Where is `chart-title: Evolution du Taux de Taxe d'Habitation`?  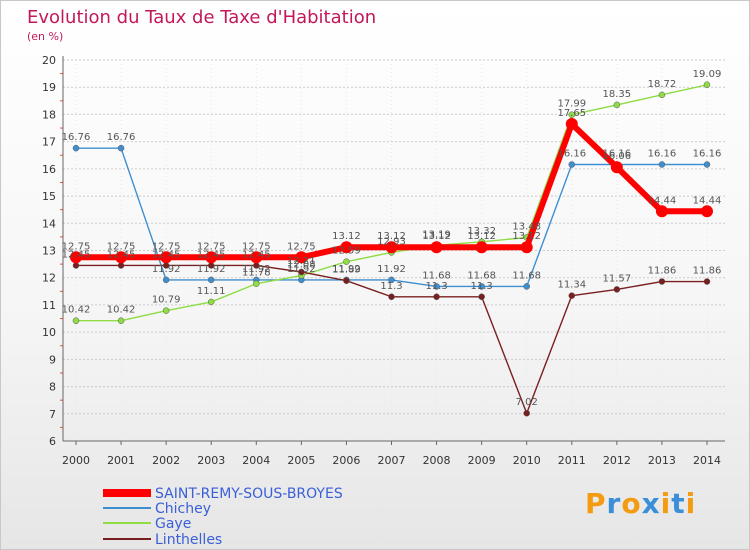 chart-title: Evolution du Taux de Taxe d'Habitation is located at coordinates (202, 17).